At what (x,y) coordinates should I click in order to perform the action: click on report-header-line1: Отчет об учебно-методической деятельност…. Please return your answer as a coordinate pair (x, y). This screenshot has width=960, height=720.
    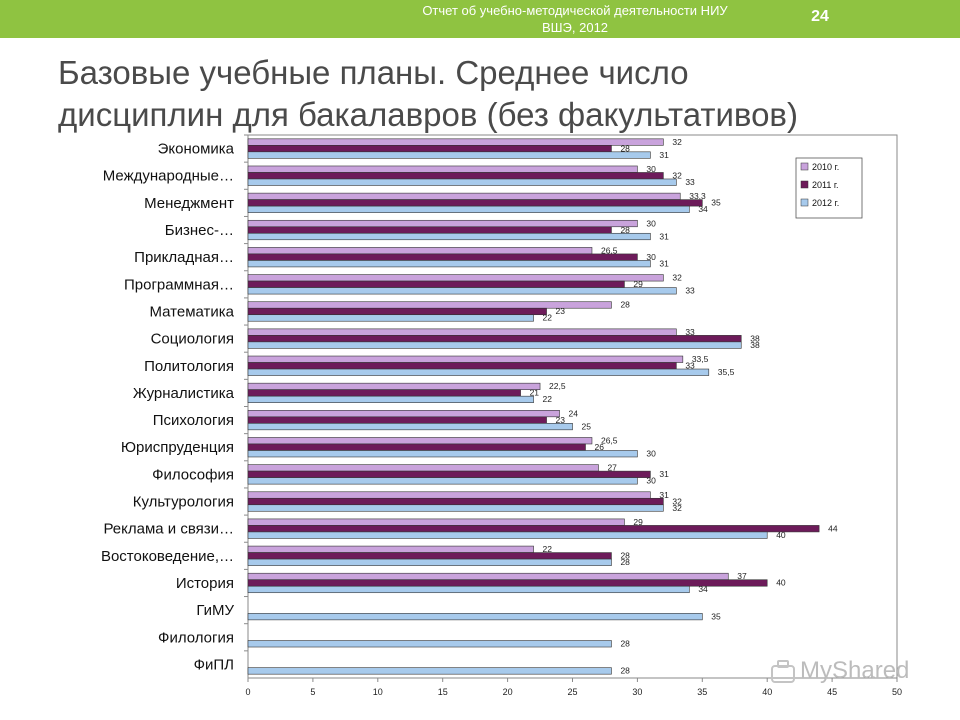
    Looking at the image, I should click on (575, 10).